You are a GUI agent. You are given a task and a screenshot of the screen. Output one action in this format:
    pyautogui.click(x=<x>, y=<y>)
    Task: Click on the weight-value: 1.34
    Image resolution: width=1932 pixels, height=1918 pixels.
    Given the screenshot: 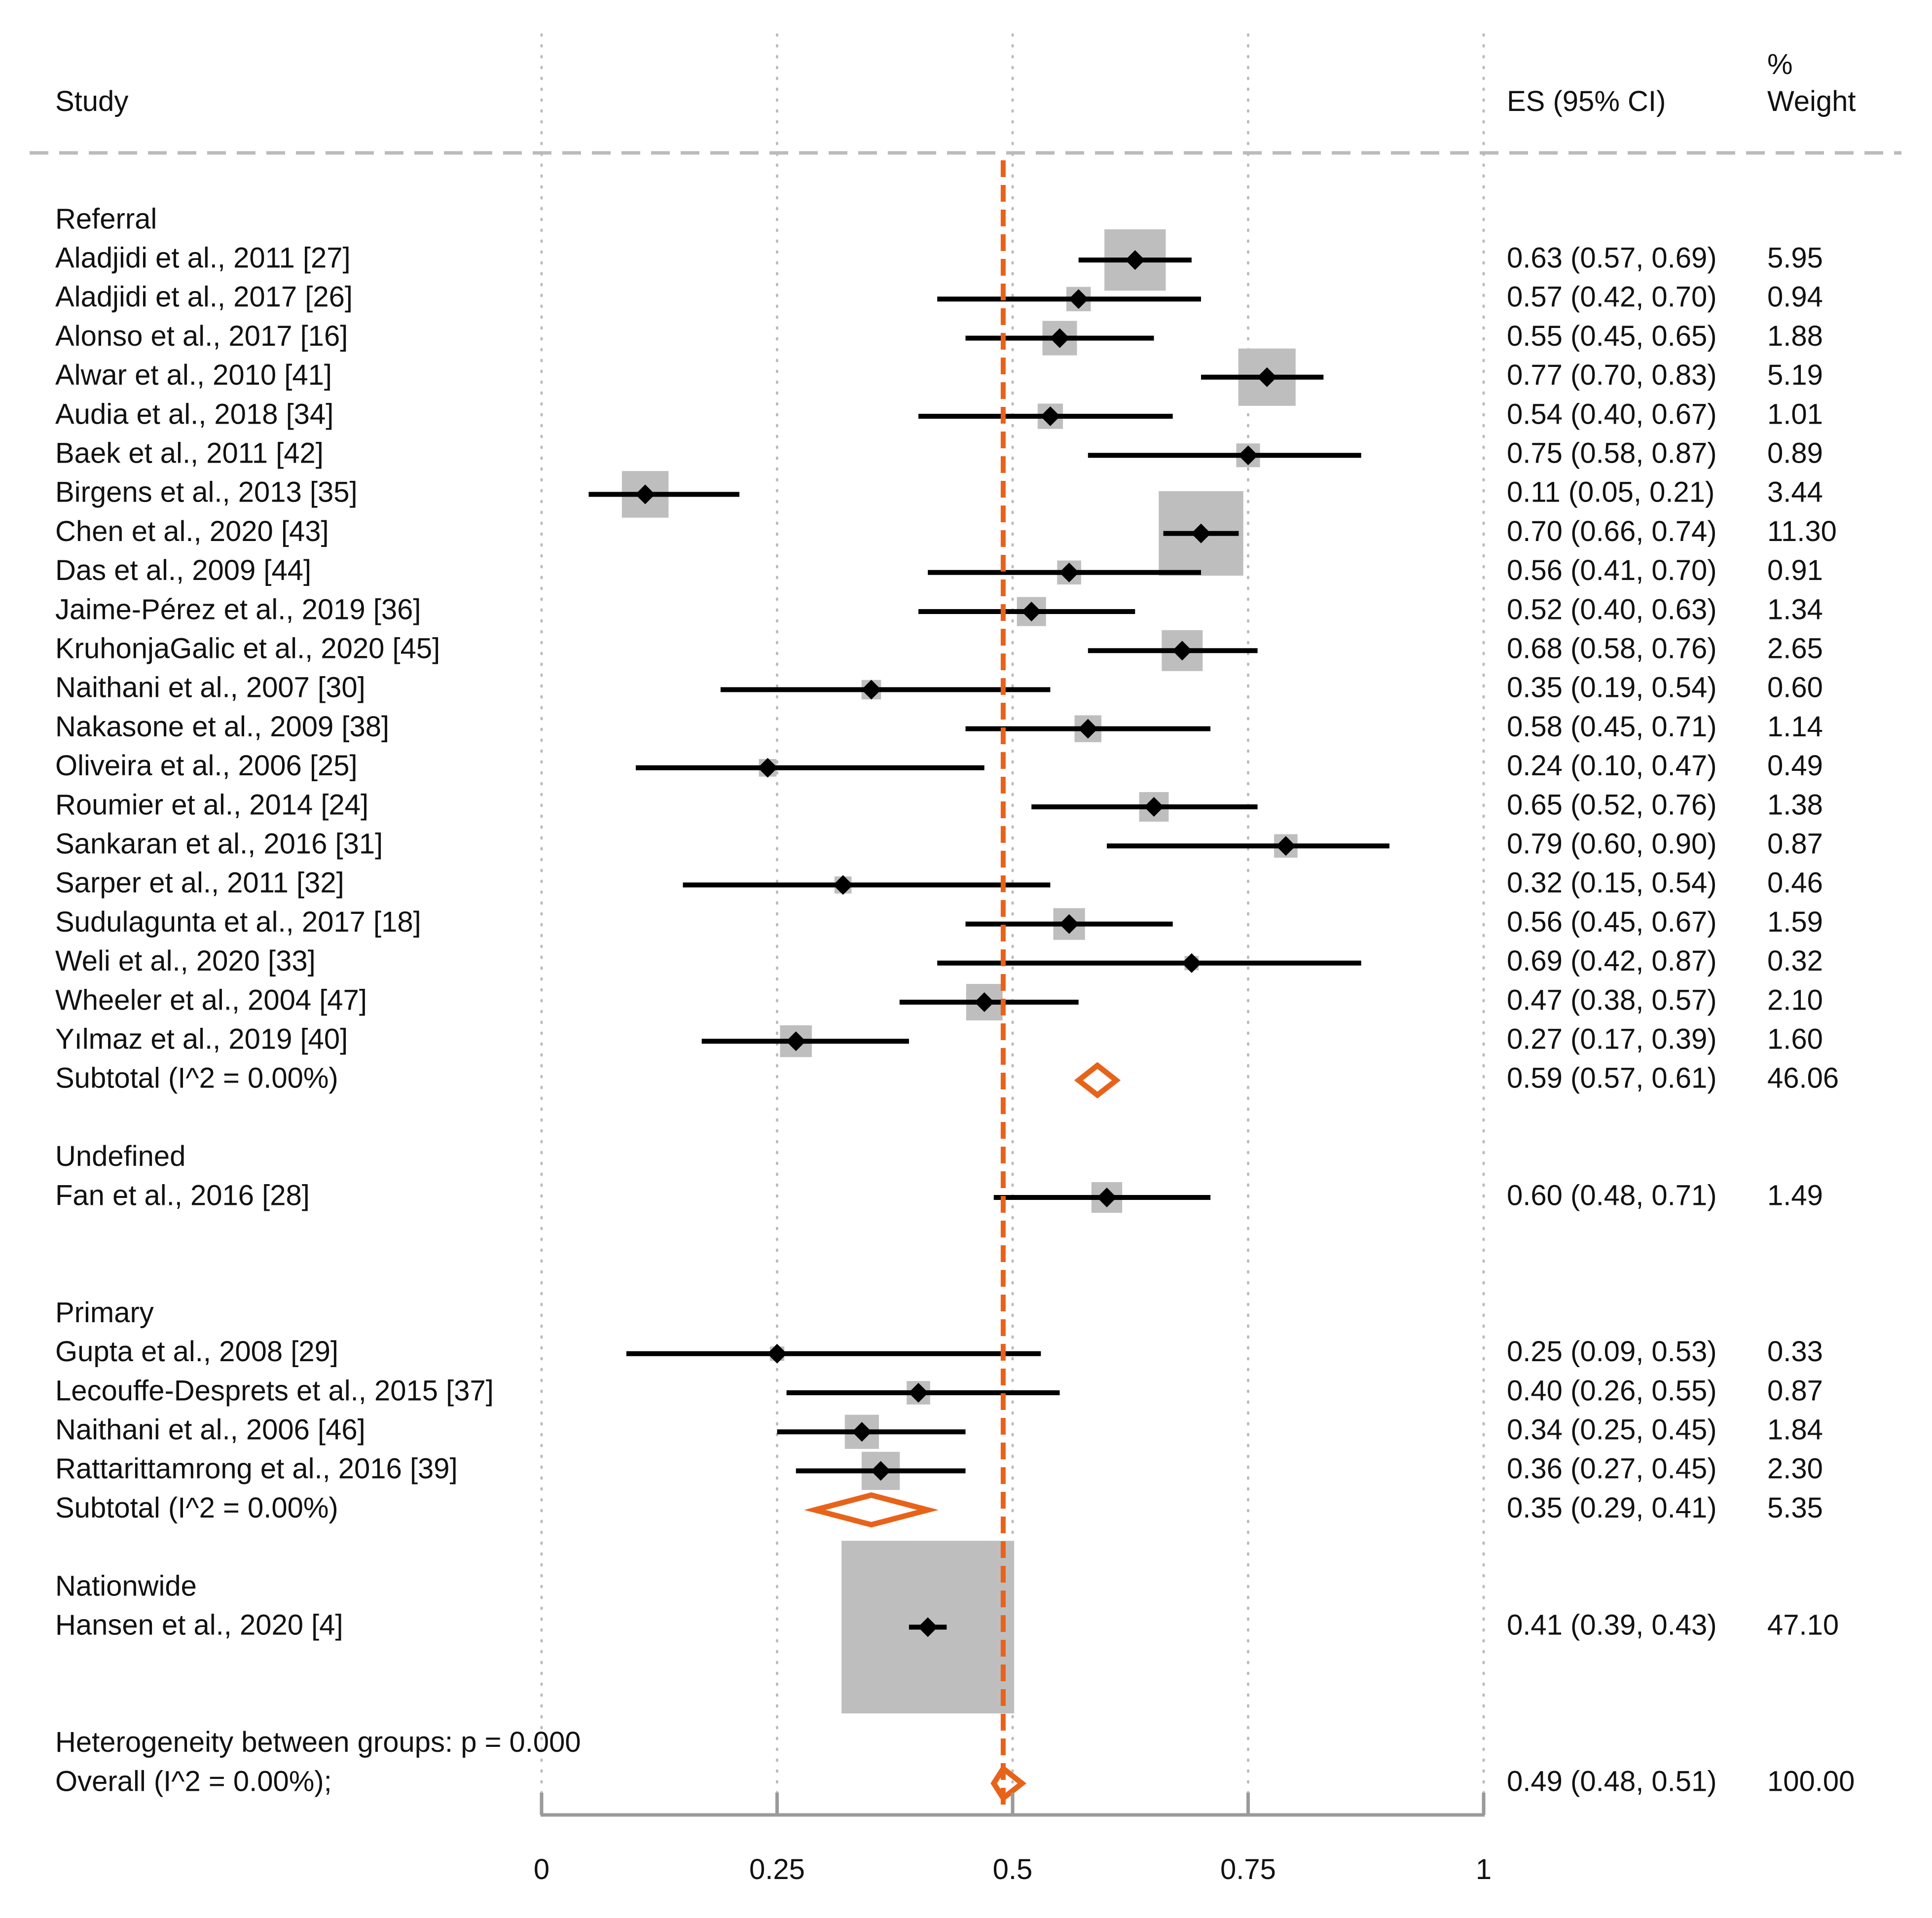 What is the action you would take?
    pyautogui.click(x=1795, y=609)
    